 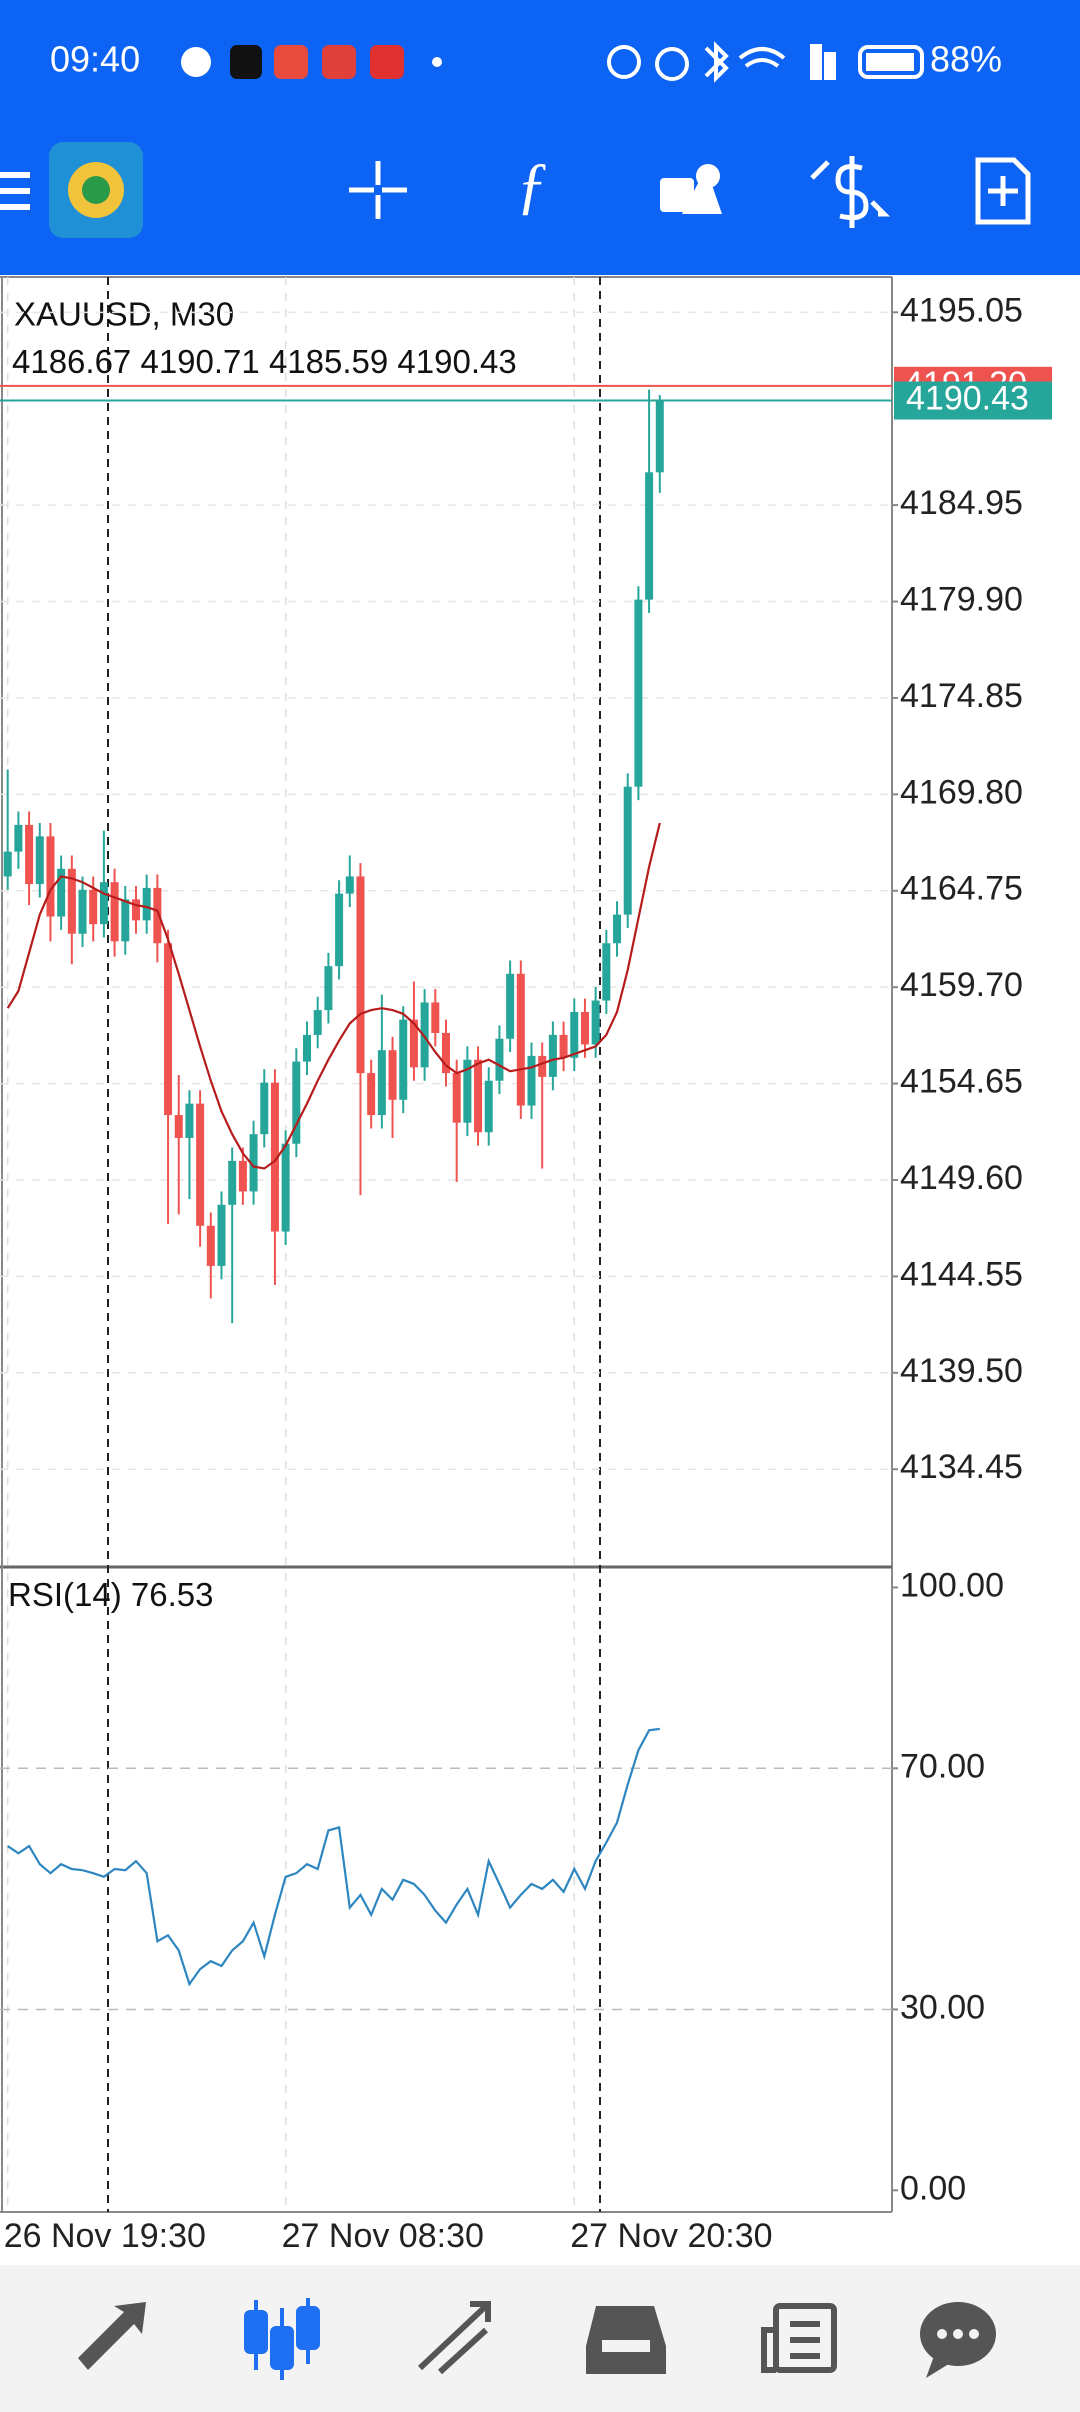 I want to click on indicators-button: ƒ, so click(x=532, y=185).